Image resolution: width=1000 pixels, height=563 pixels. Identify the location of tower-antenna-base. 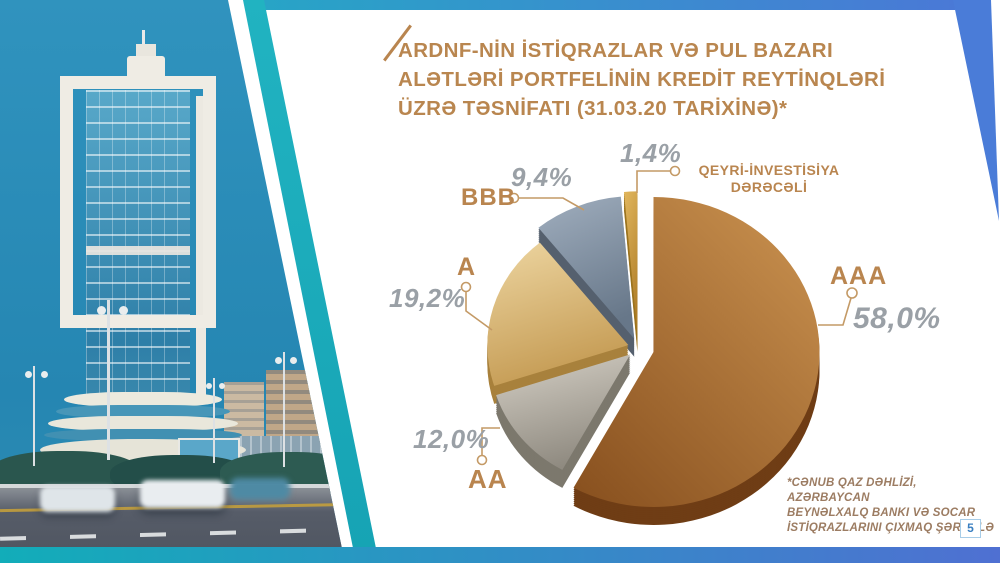
(146, 68).